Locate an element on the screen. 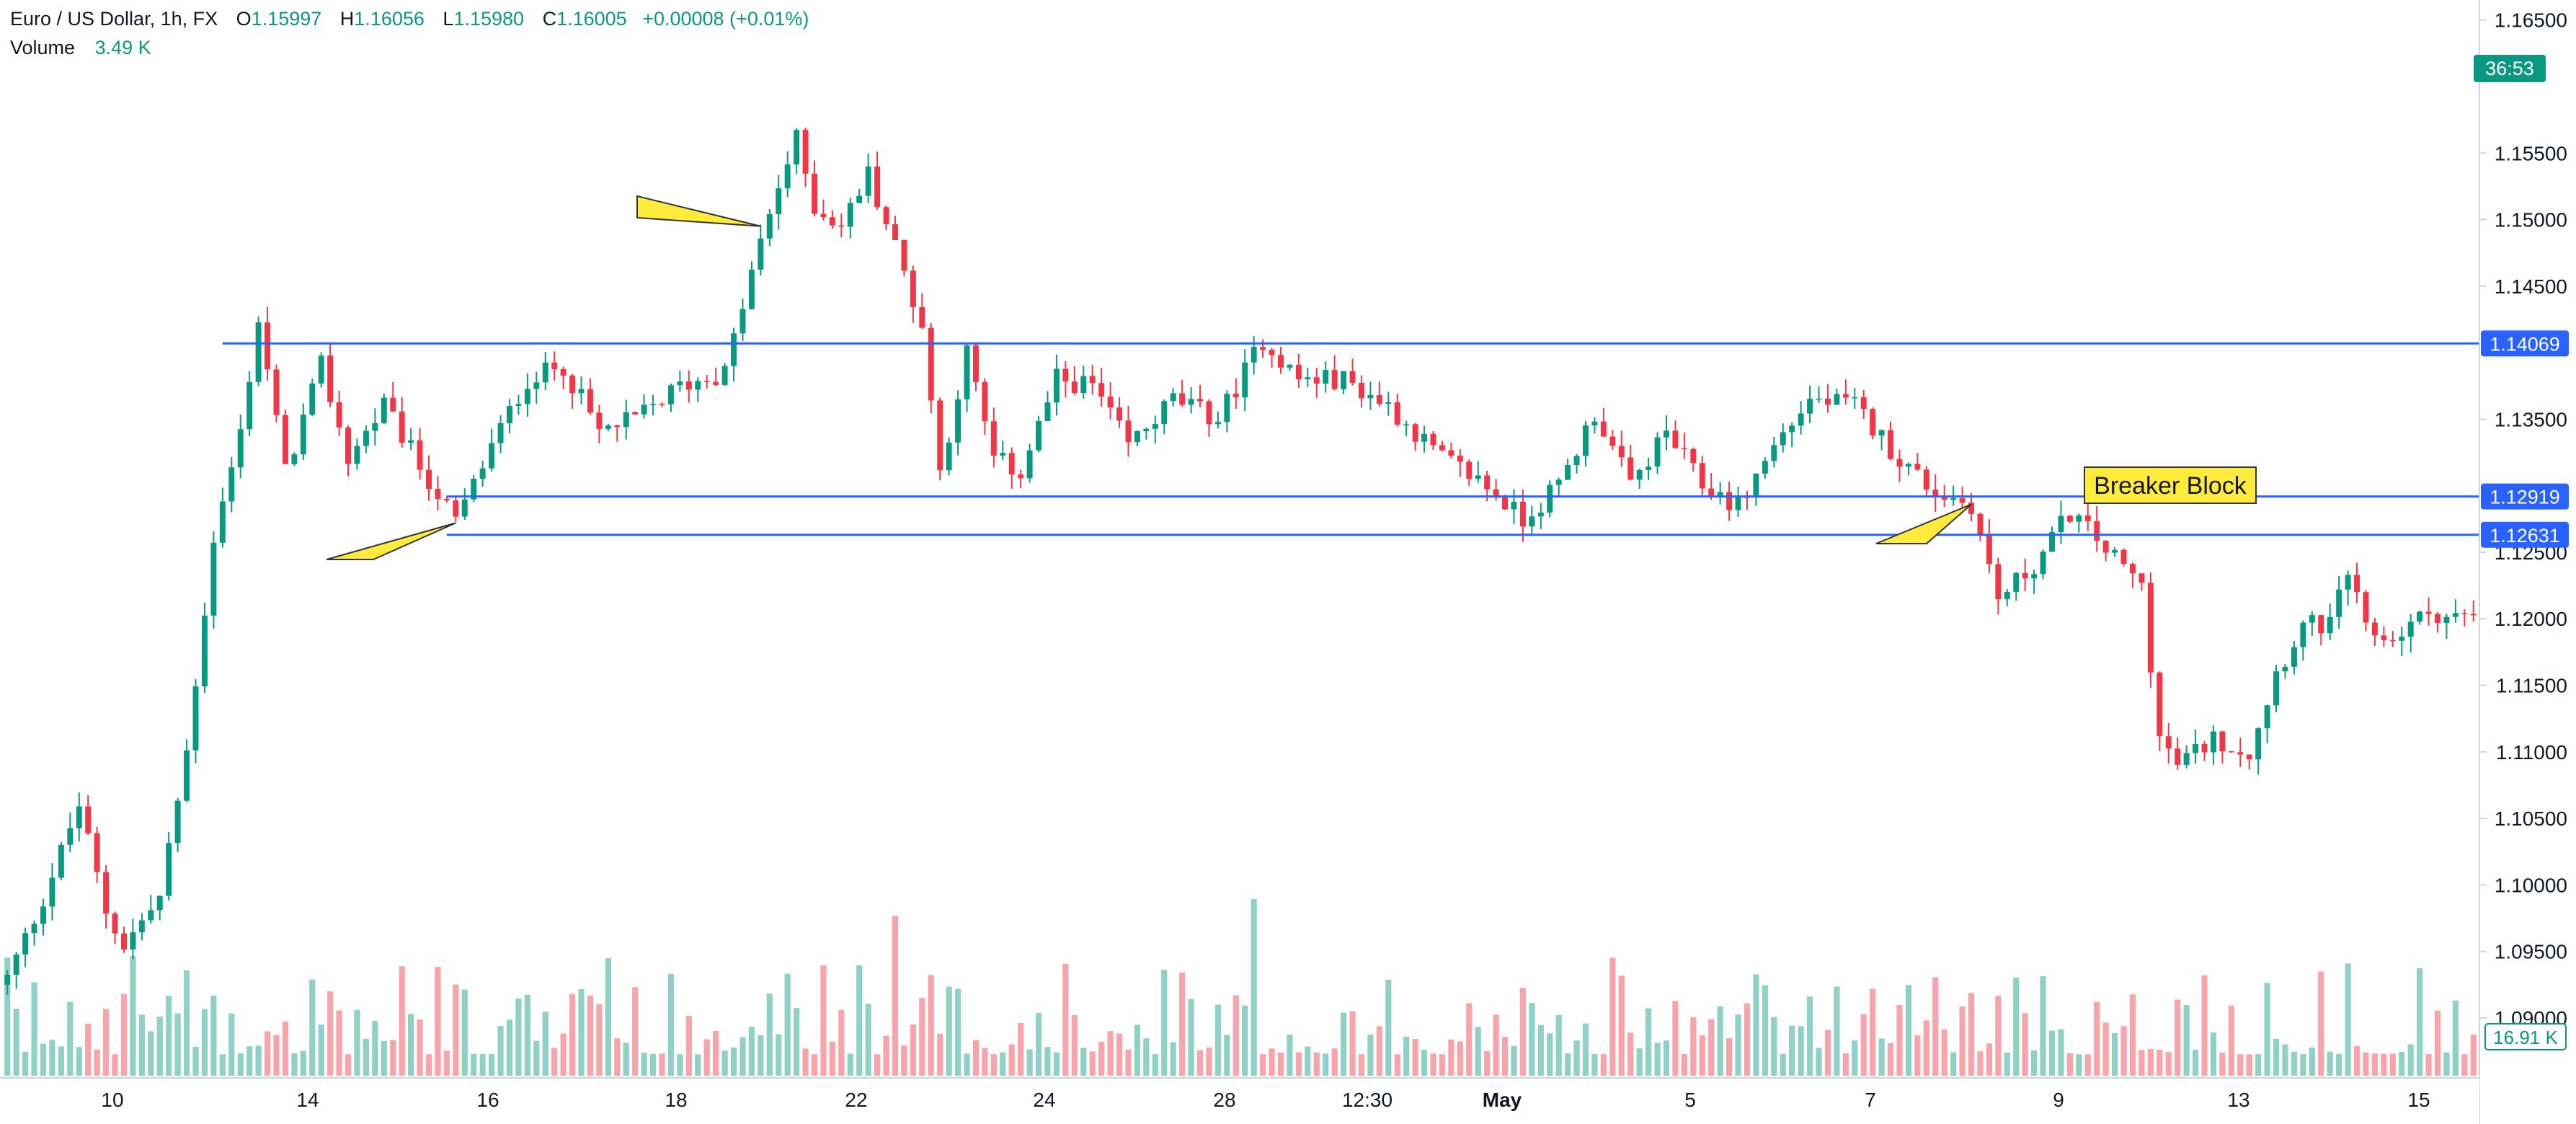  callout-text: شکست نافرجام is located at coordinates (19, 2).